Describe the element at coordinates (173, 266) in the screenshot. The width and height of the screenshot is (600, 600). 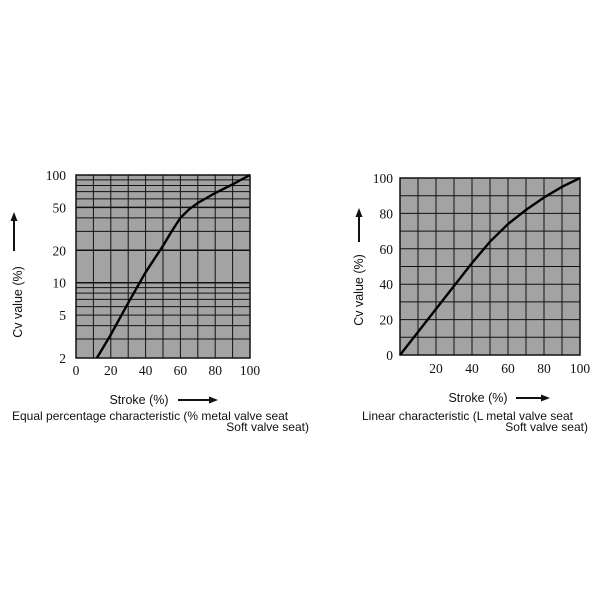
I see `series-line-left` at that location.